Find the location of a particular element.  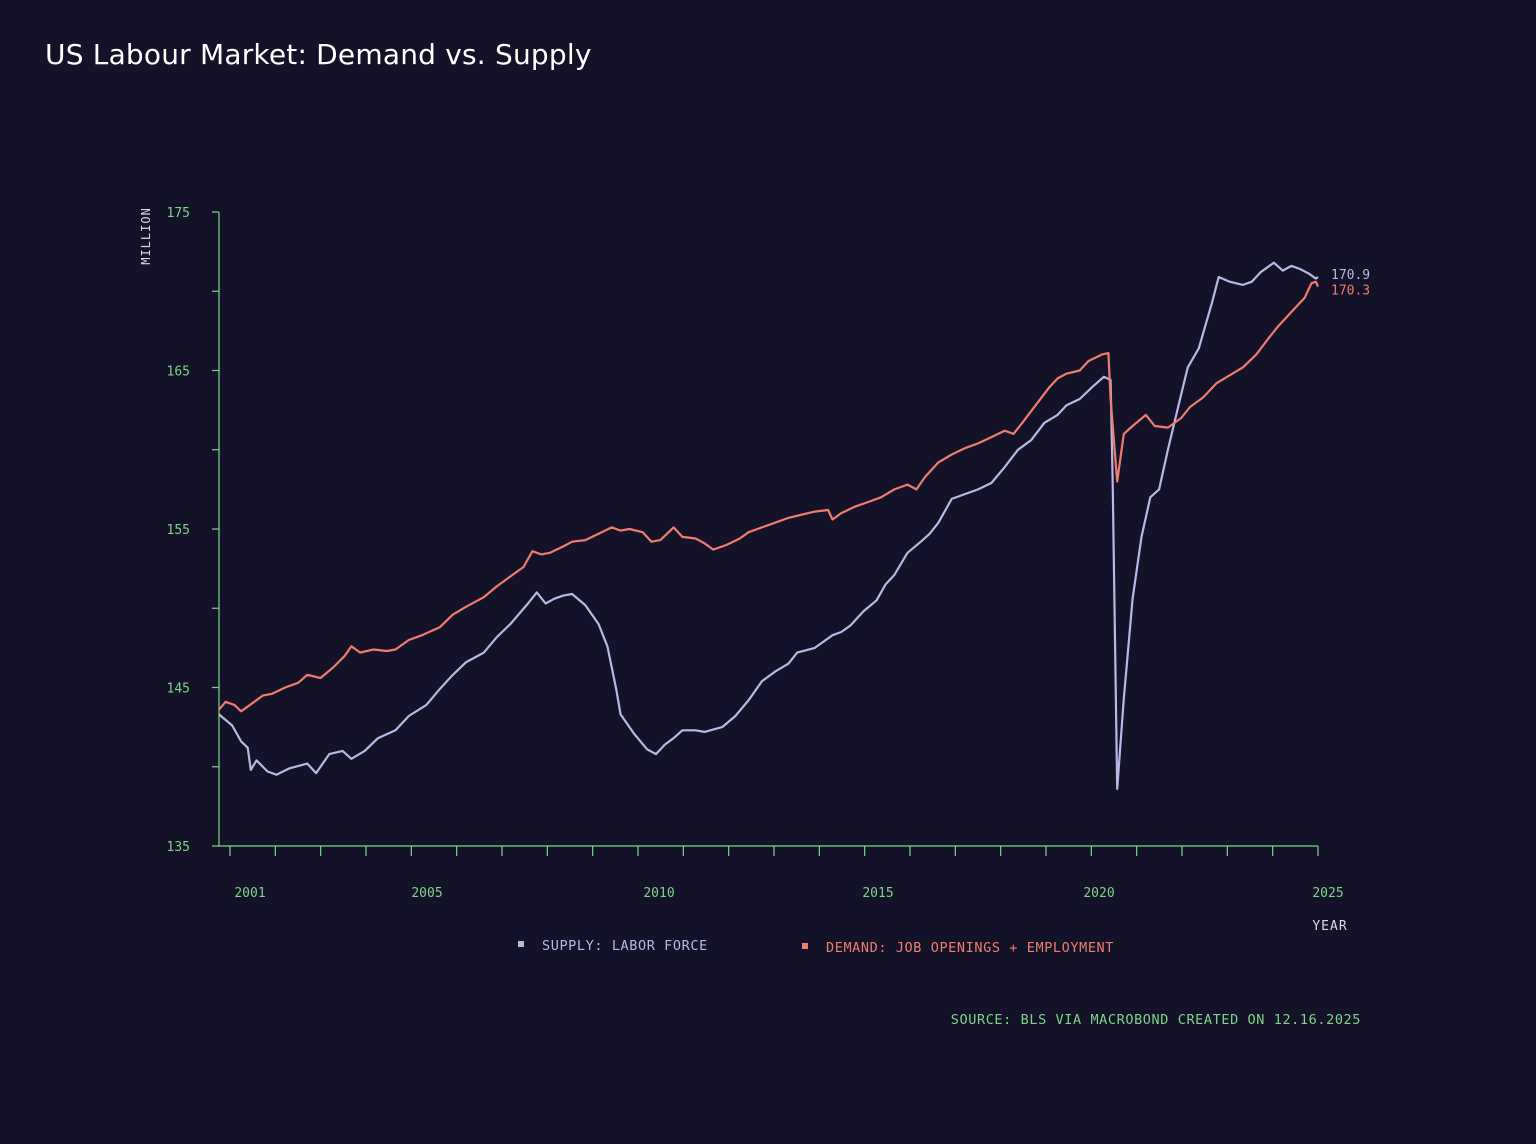

y-tick-label: 155 is located at coordinates (178, 530).